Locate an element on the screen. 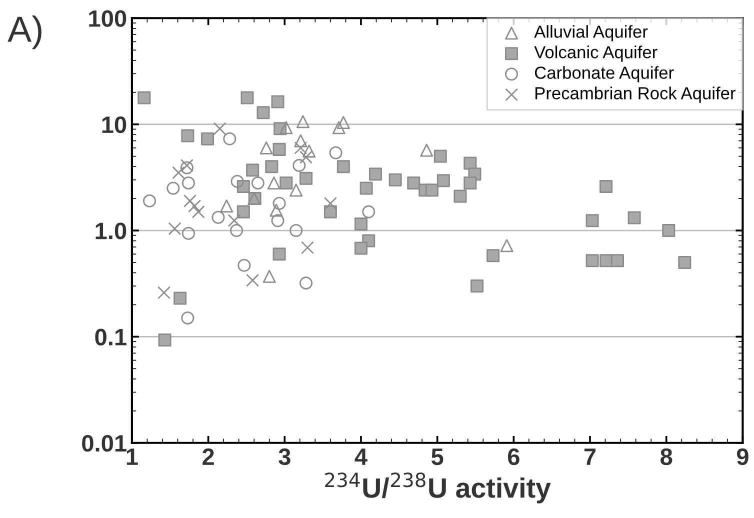 The height and width of the screenshot is (518, 754). x-tick-label: 4 is located at coordinates (361, 456).